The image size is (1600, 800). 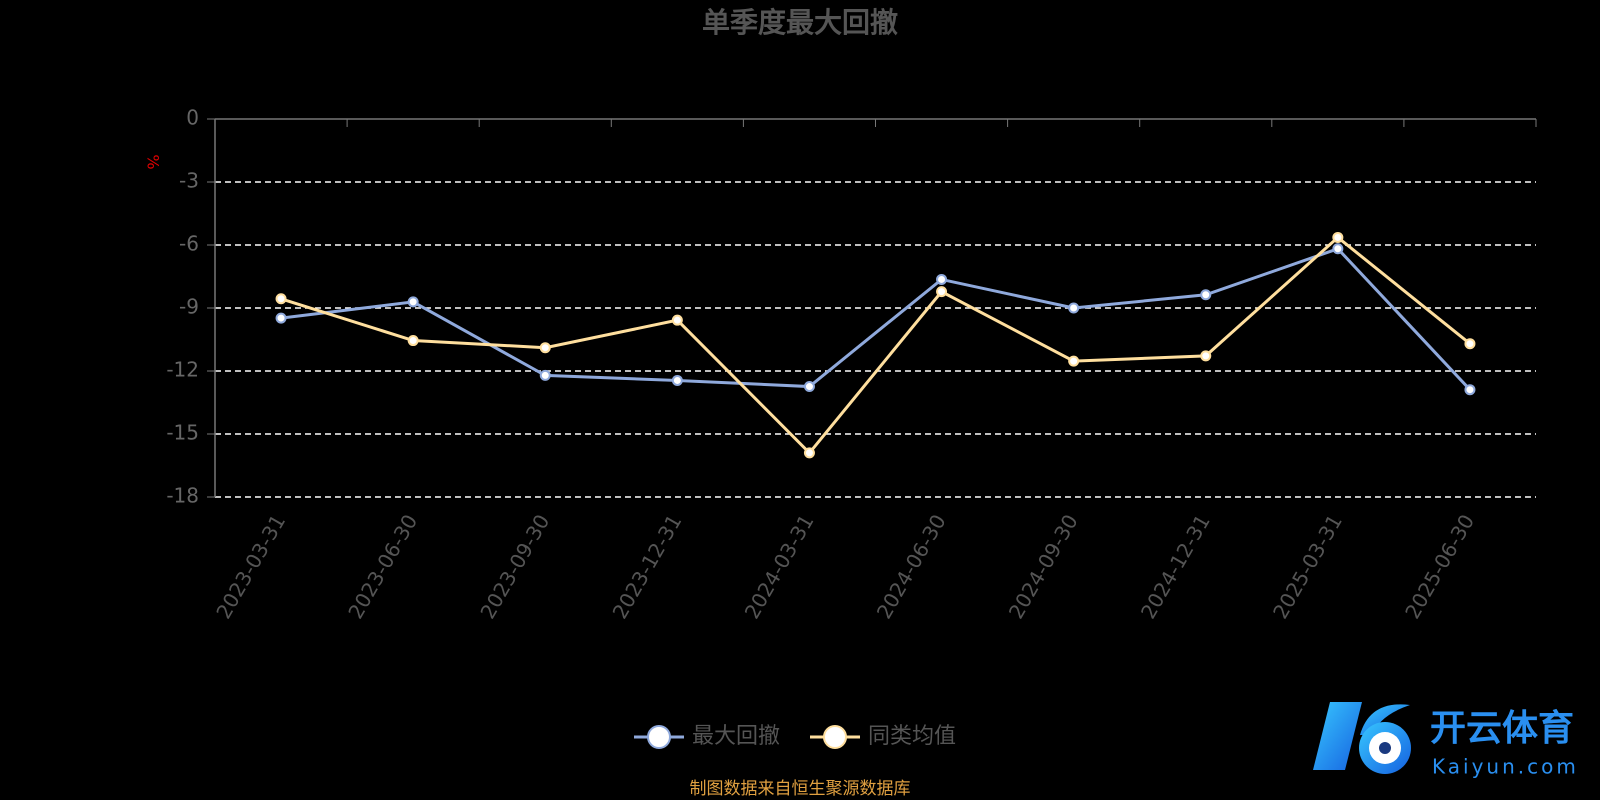 I want to click on legend-label: 最大回撤, so click(x=736, y=736).